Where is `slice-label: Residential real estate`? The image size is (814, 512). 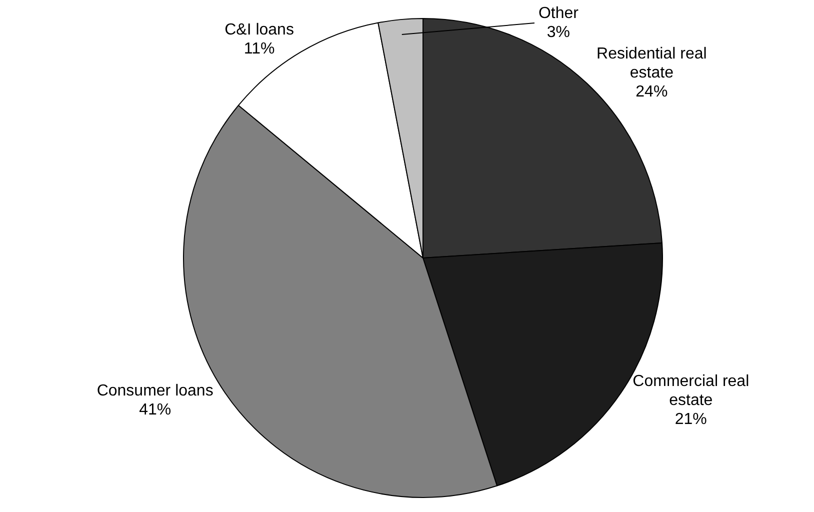
slice-label: Residential real estate is located at coordinates (651, 64).